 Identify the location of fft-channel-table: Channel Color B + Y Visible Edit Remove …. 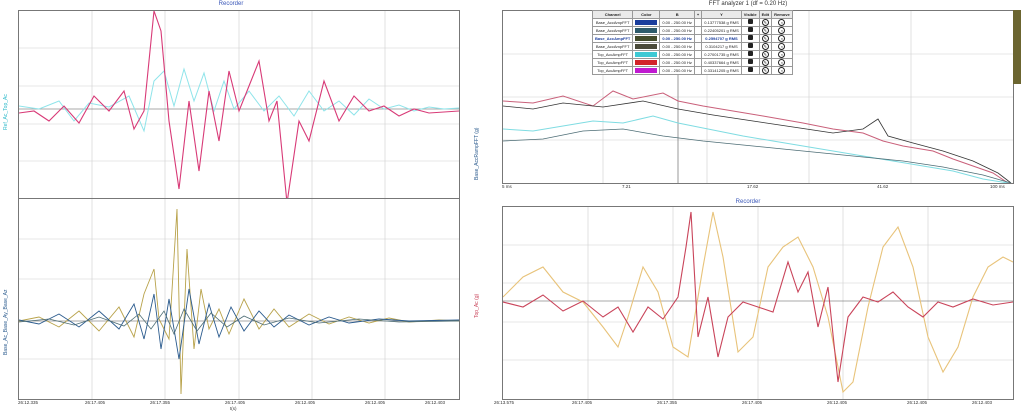
(692, 42).